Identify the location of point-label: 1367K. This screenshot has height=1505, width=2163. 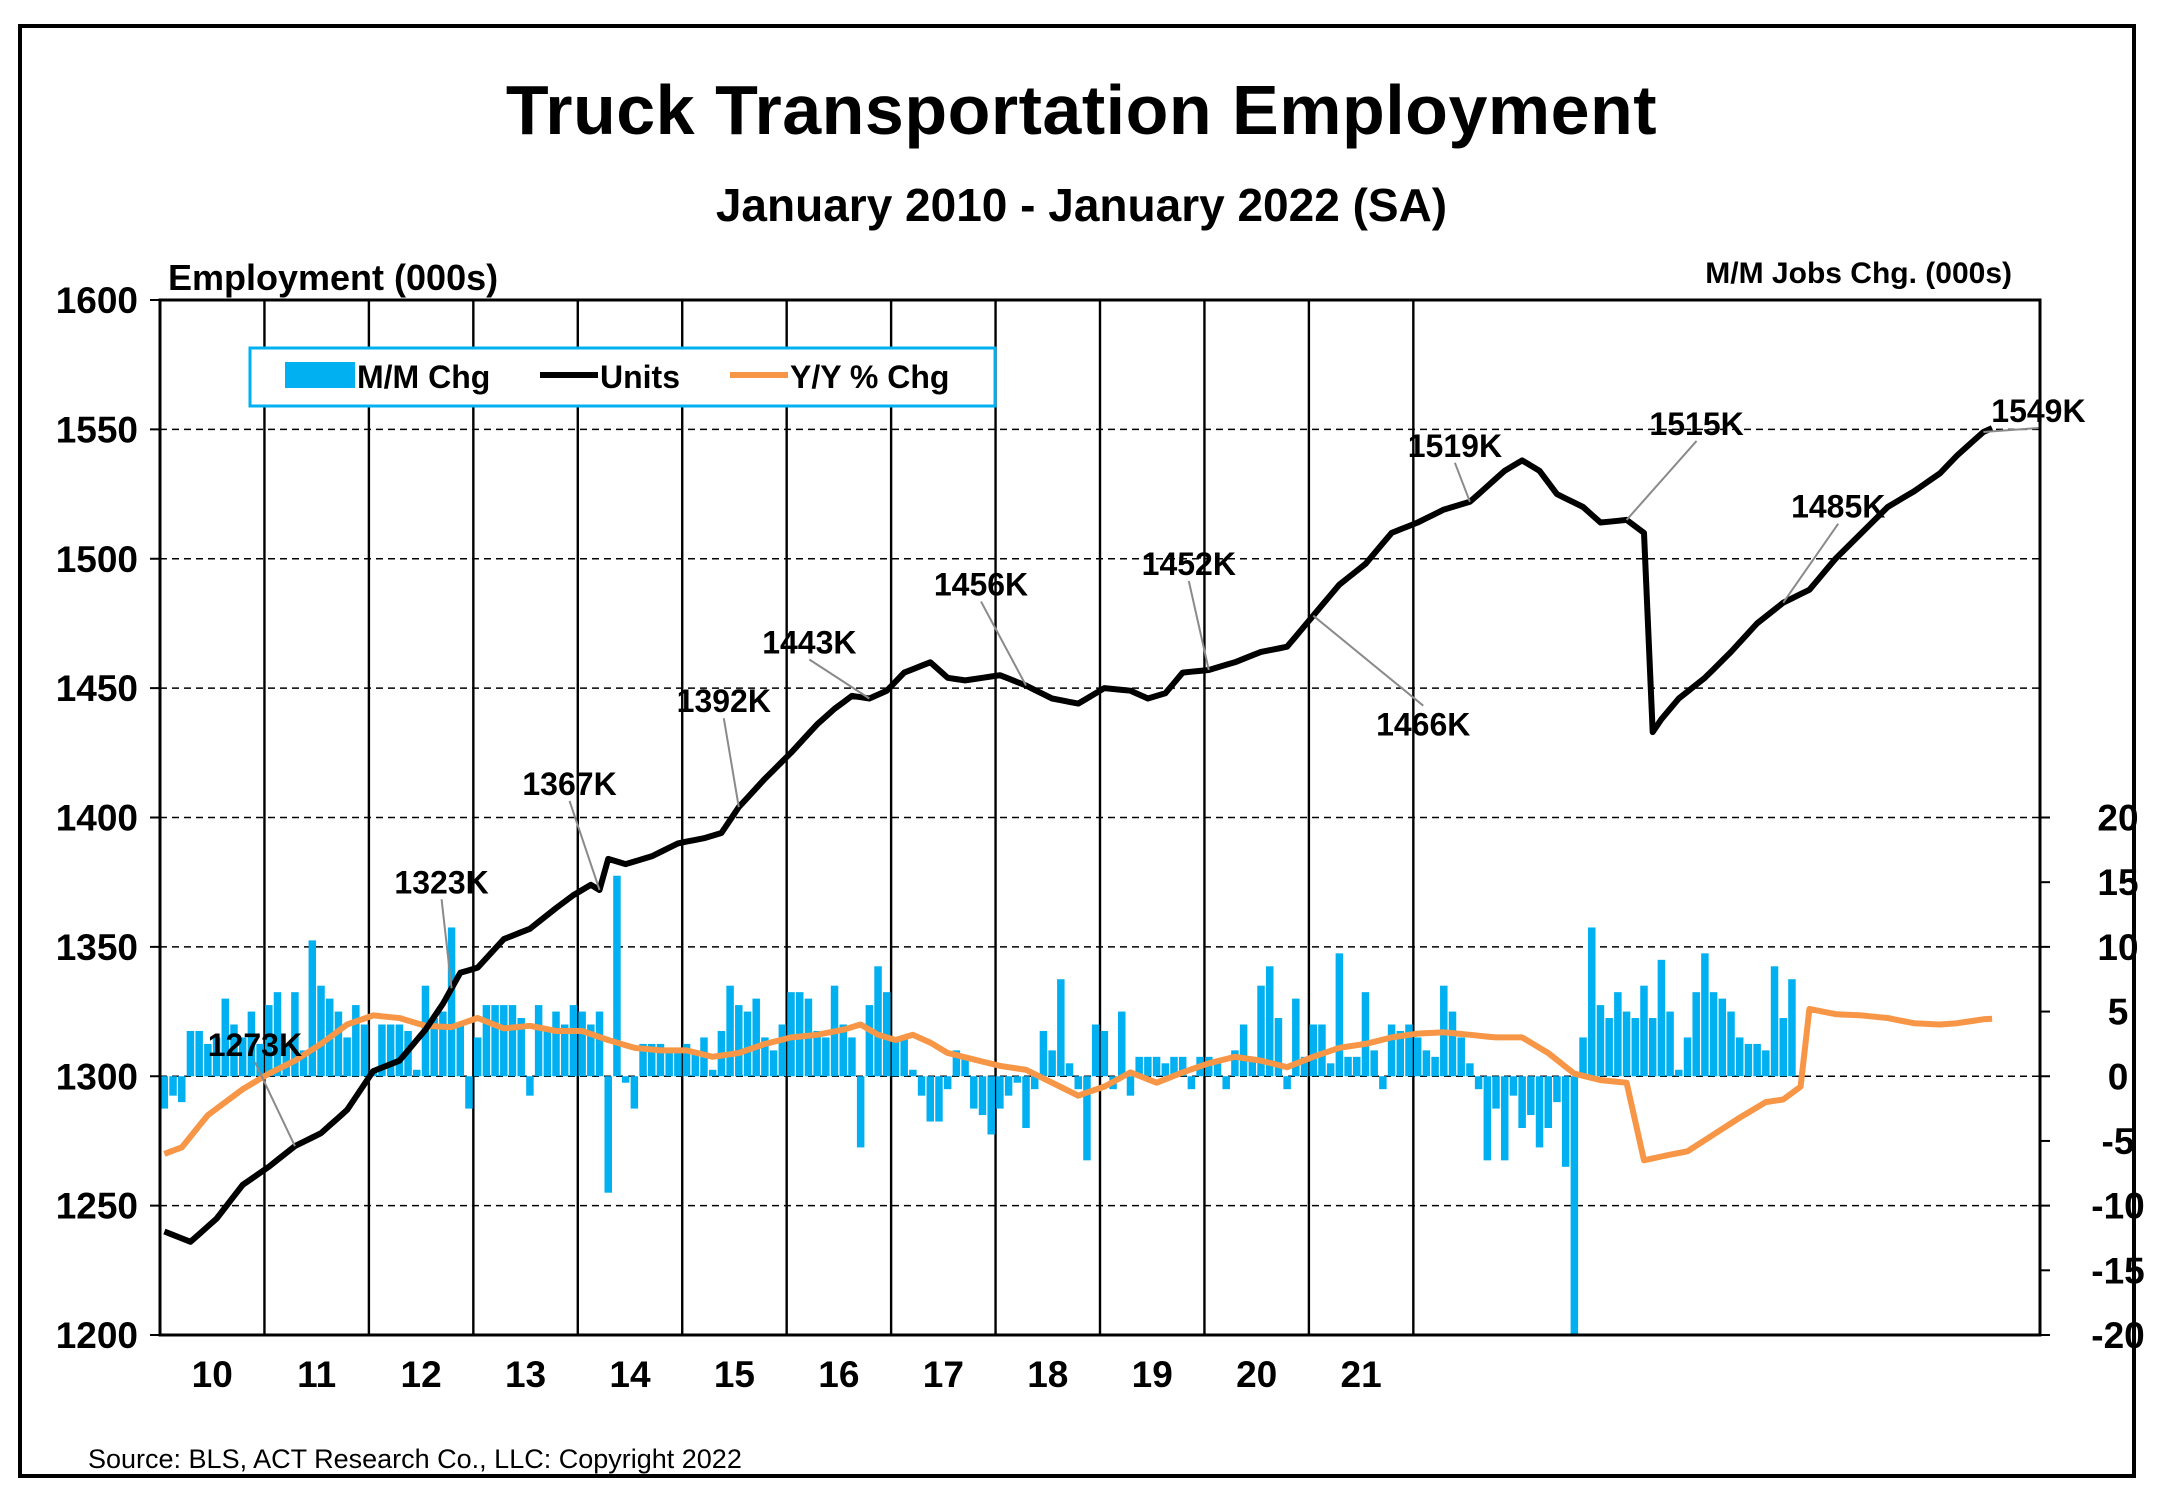
(569, 784).